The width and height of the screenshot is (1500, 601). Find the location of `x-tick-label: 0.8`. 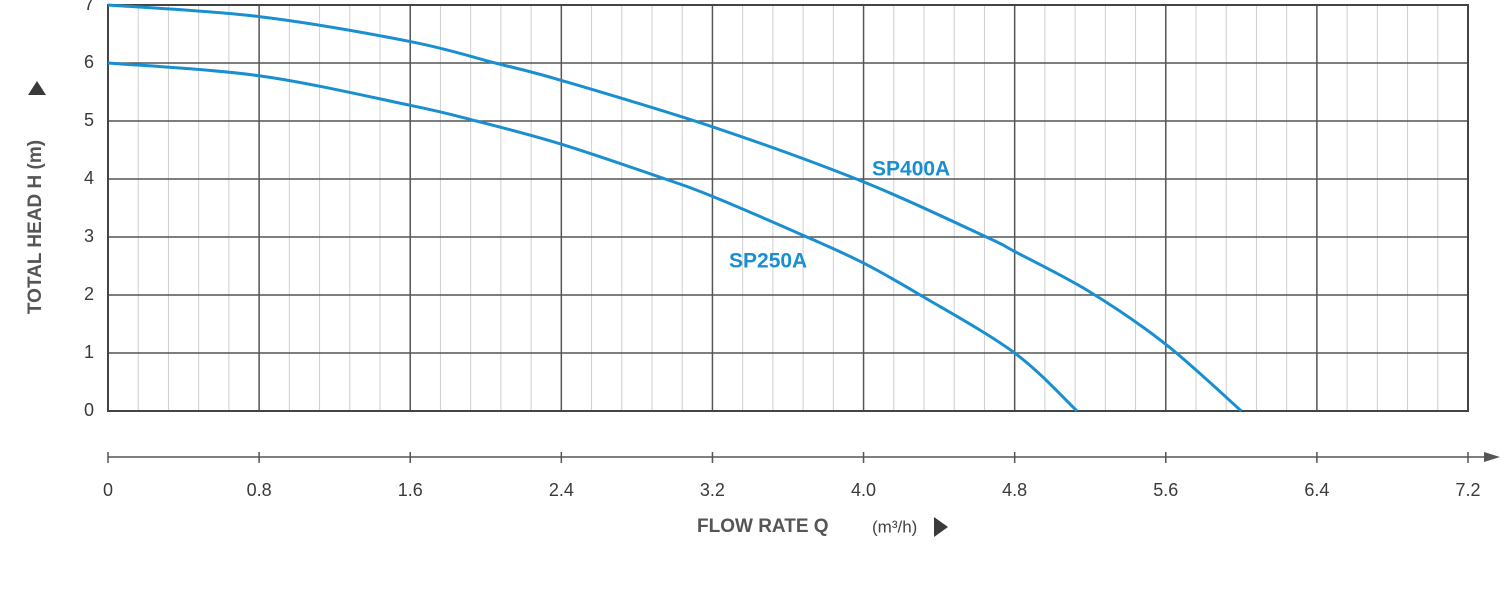

x-tick-label: 0.8 is located at coordinates (259, 490).